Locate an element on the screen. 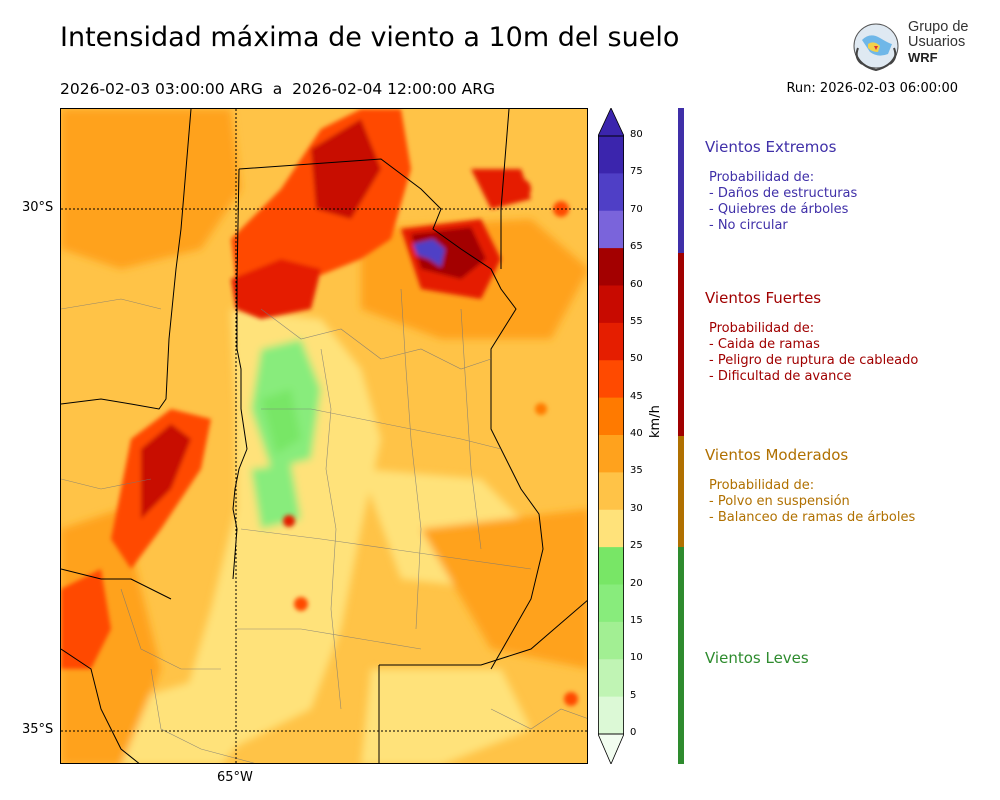 The height and width of the screenshot is (800, 1000). category-entry: Vientos Leves is located at coordinates (757, 658).